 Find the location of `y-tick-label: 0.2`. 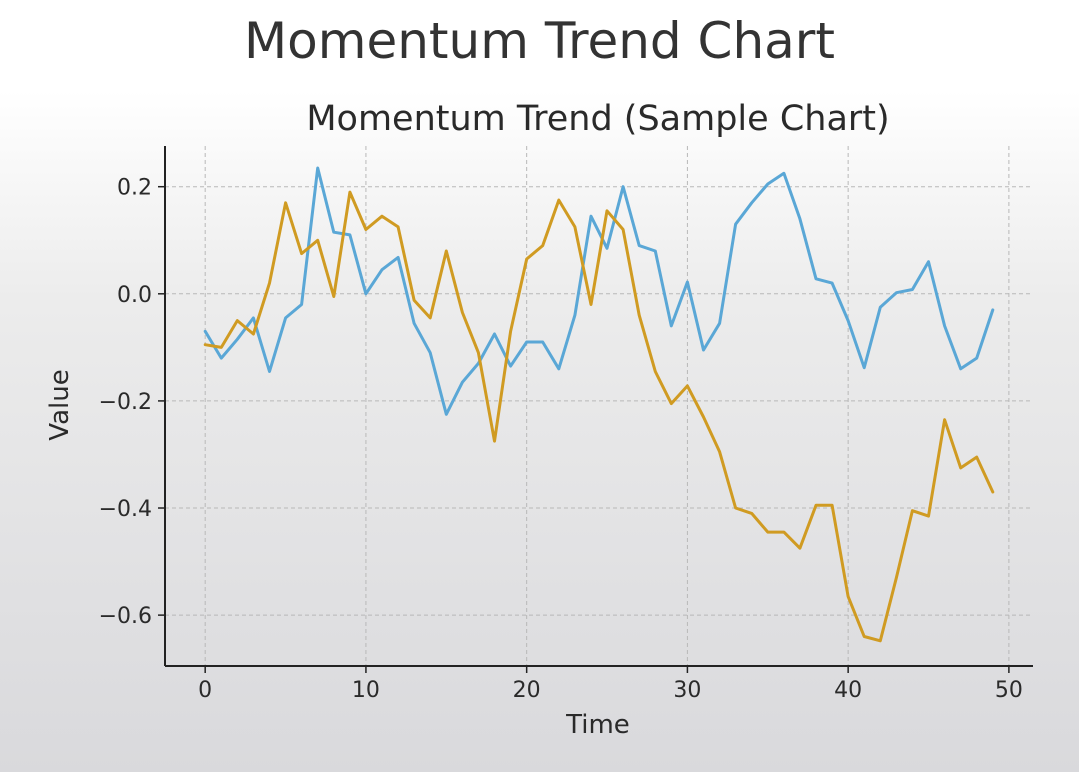

y-tick-label: 0.2 is located at coordinates (134, 188).